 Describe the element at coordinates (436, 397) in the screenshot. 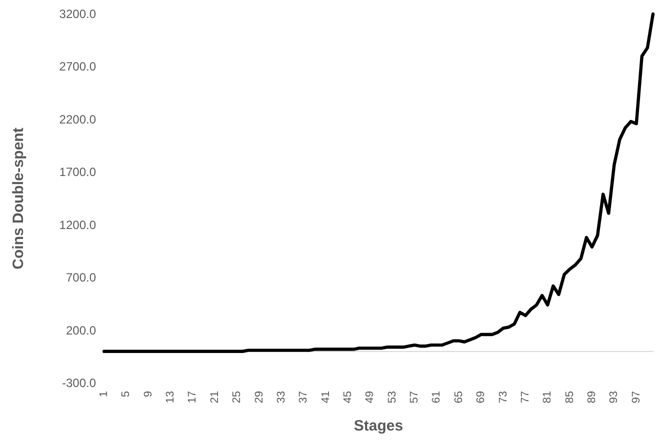

I see `x-tick-label: 61` at that location.